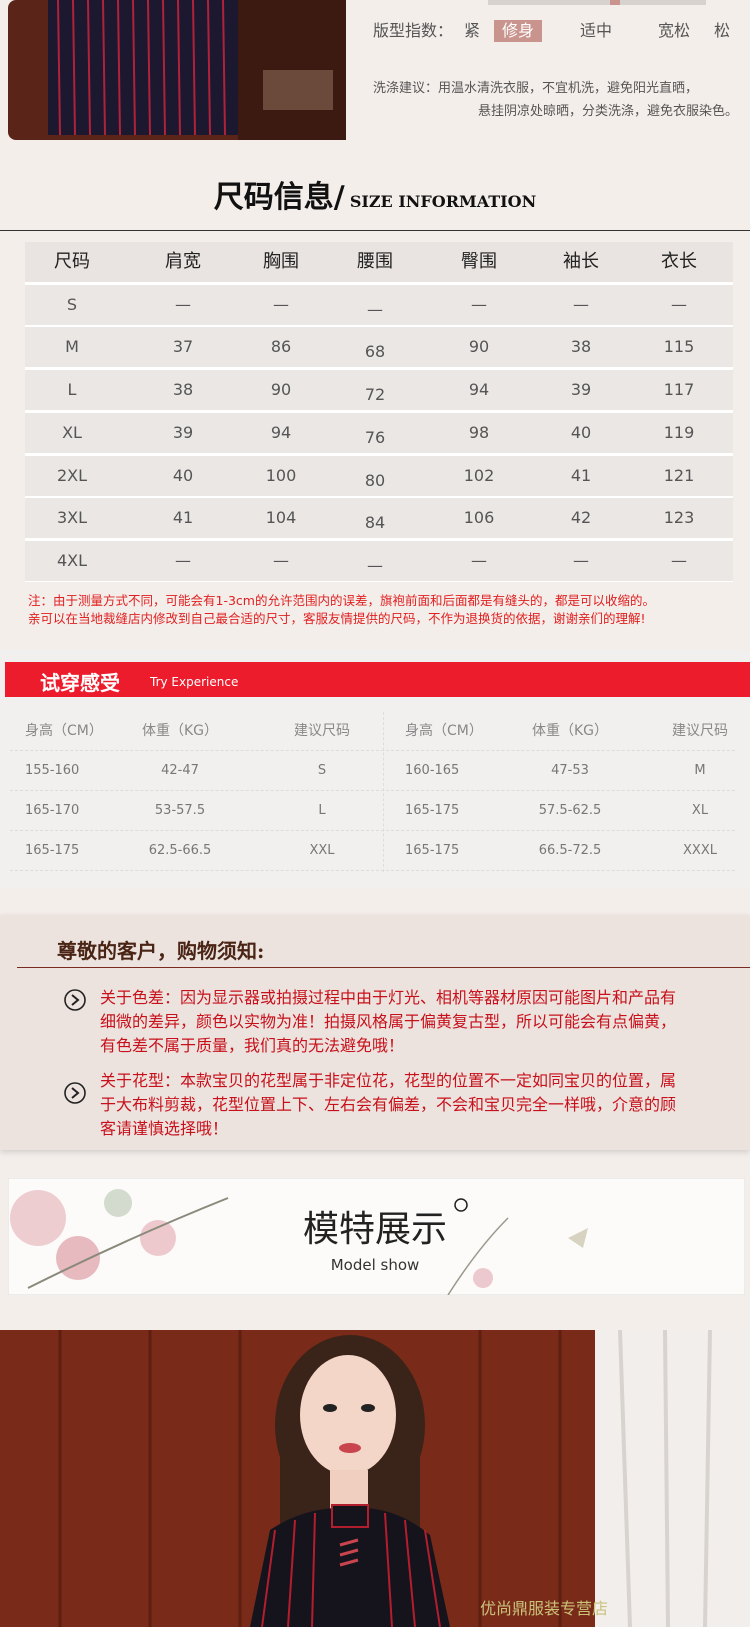 The image size is (750, 1627). I want to click on table-cell: 165-170, so click(52, 810).